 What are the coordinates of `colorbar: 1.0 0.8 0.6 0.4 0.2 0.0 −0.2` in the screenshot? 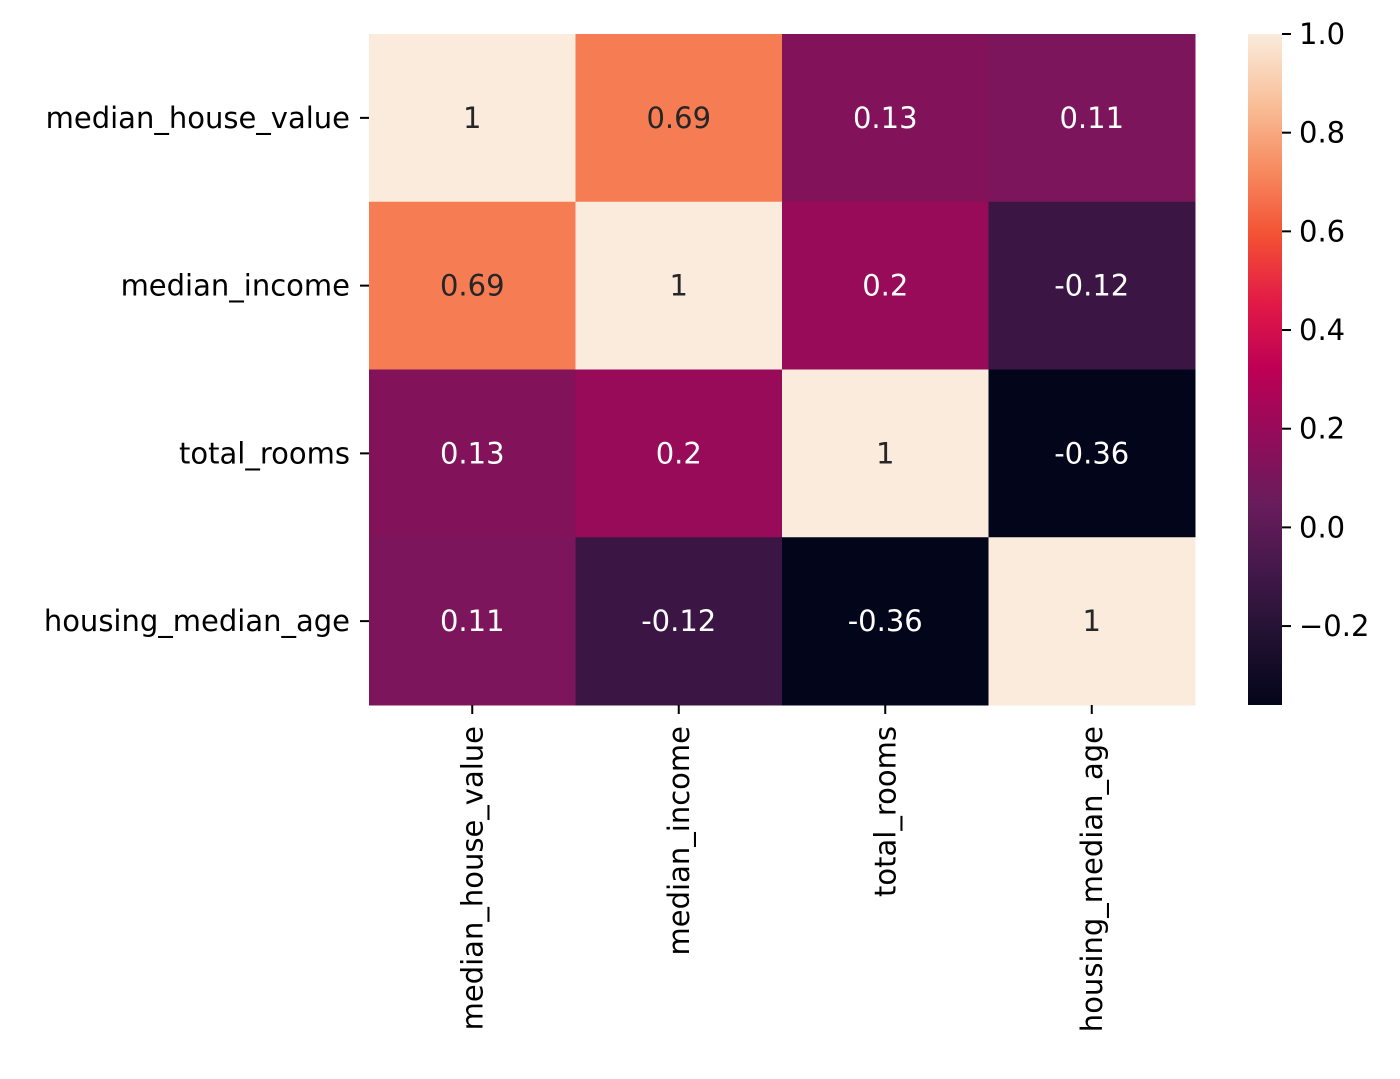 It's located at (1308, 361).